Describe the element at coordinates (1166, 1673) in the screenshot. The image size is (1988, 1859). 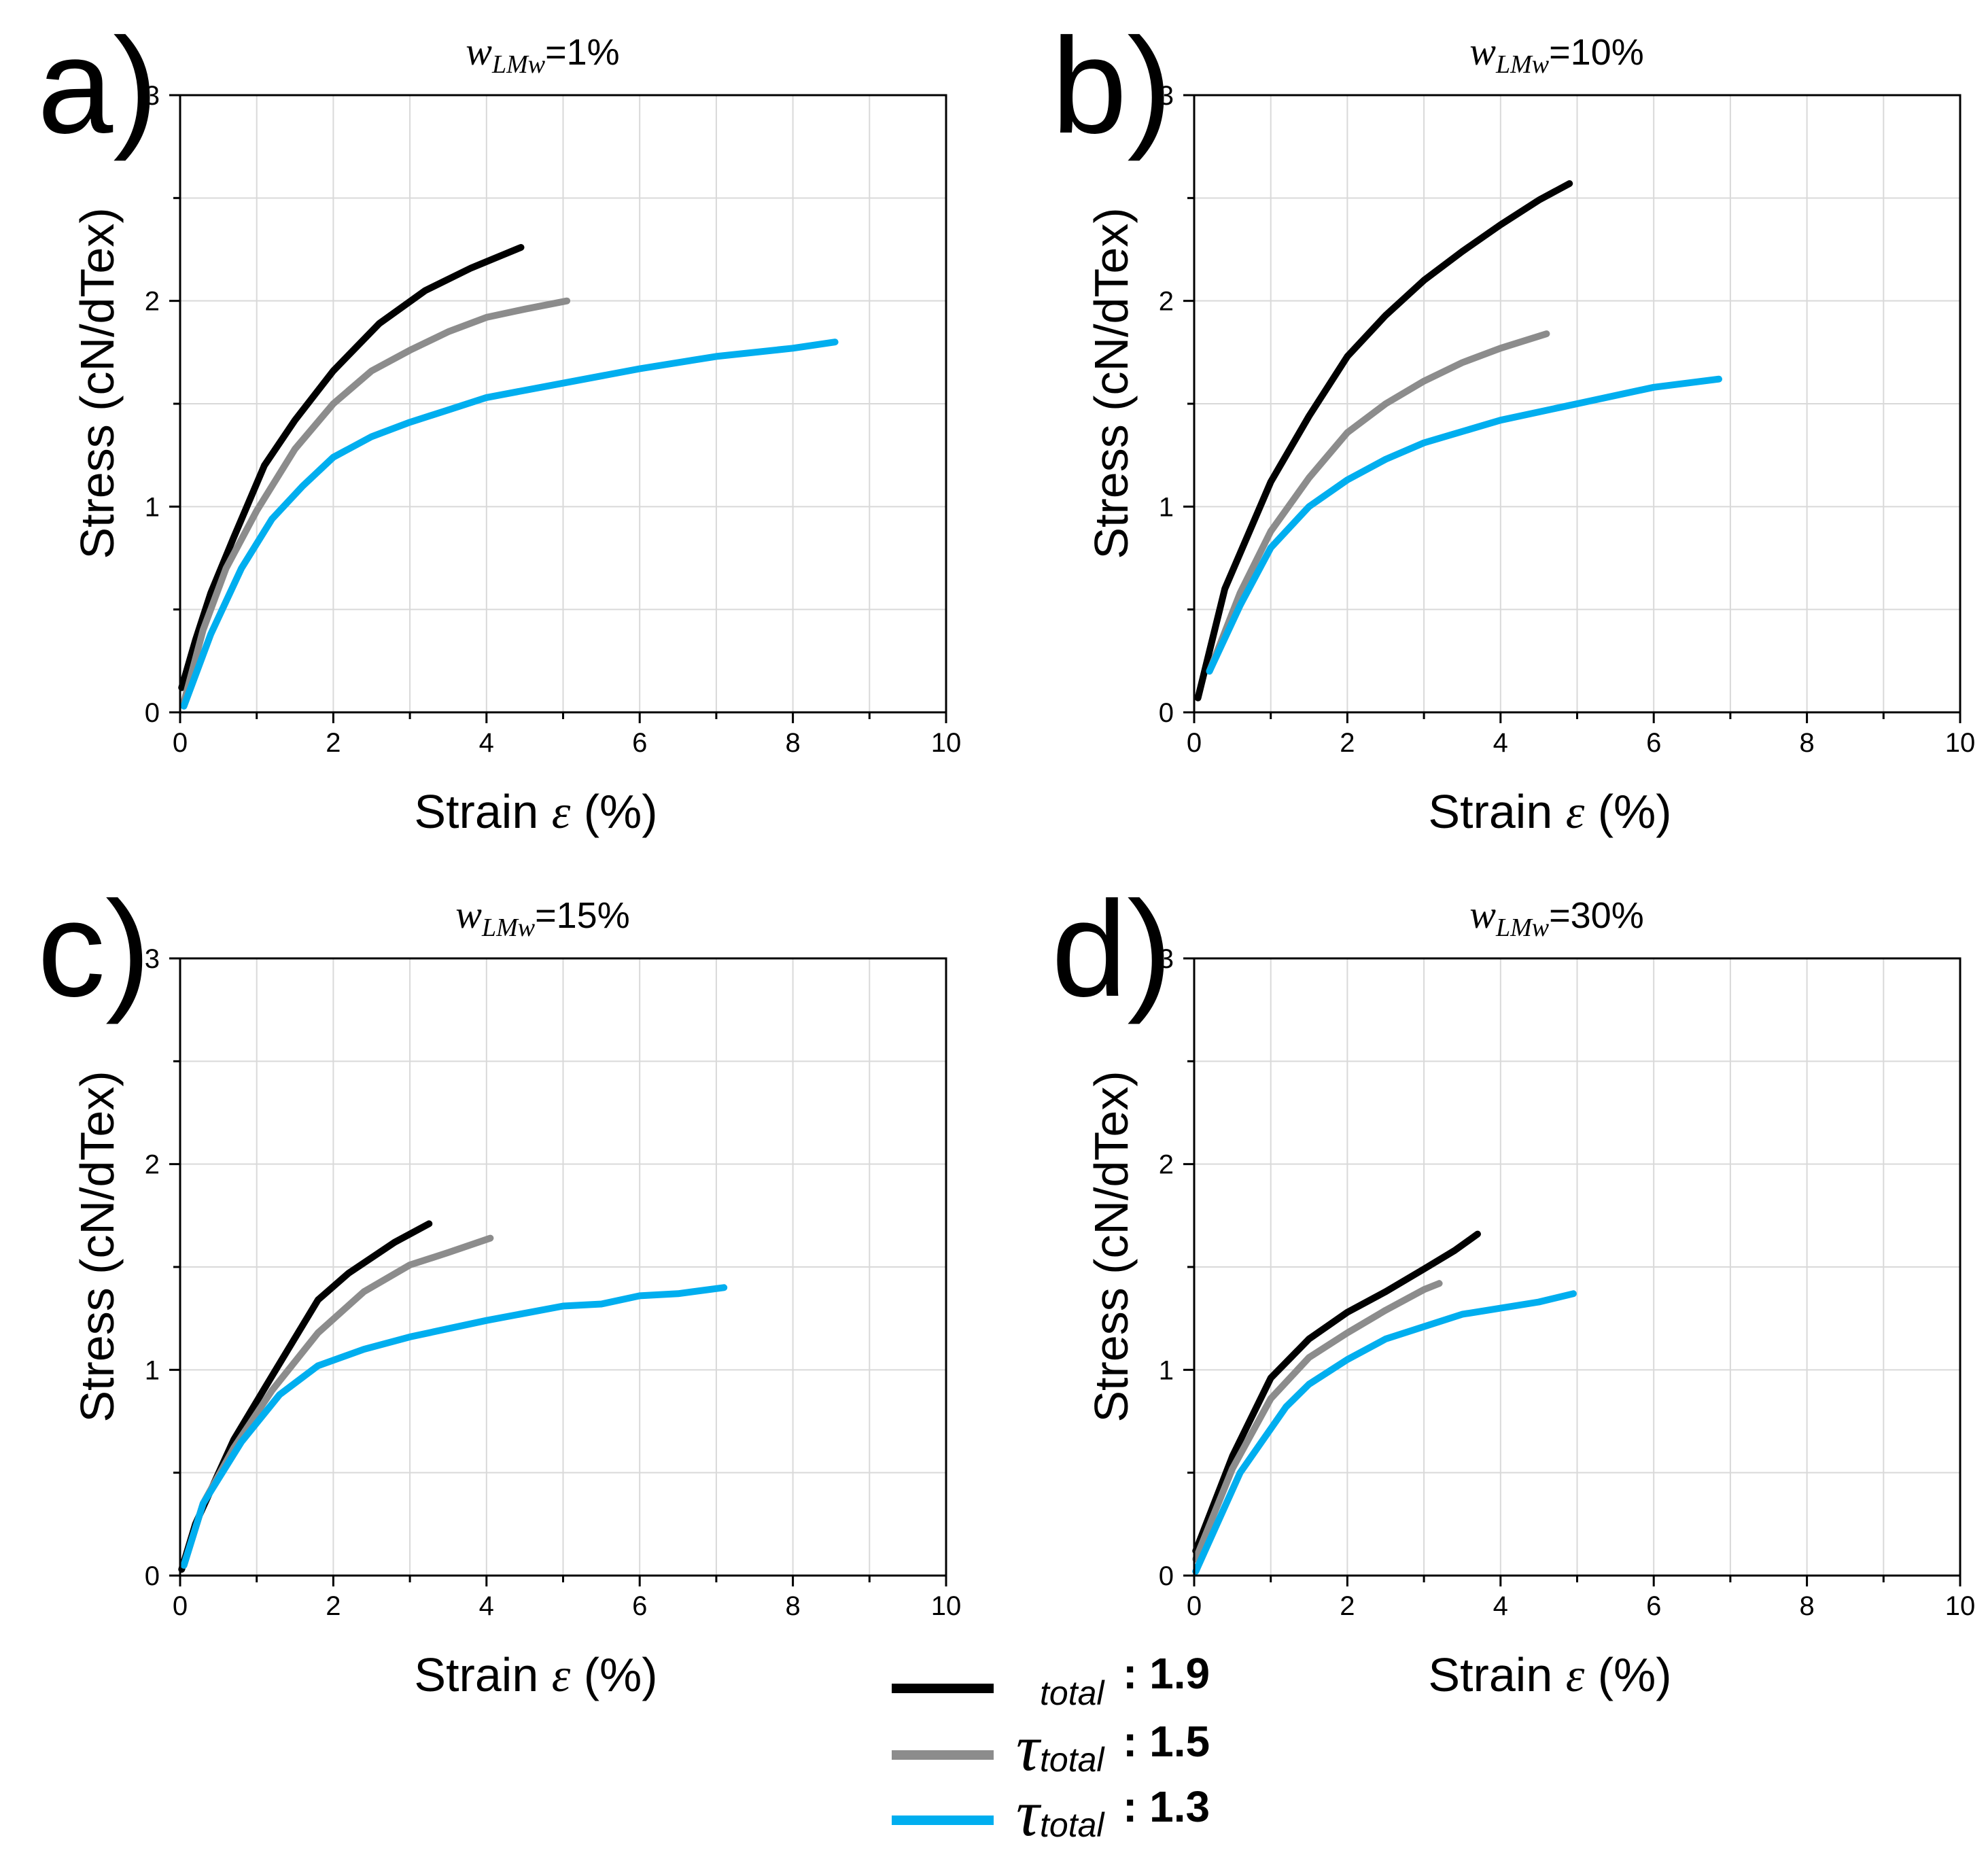
I see `legend-value: : 1.9` at that location.